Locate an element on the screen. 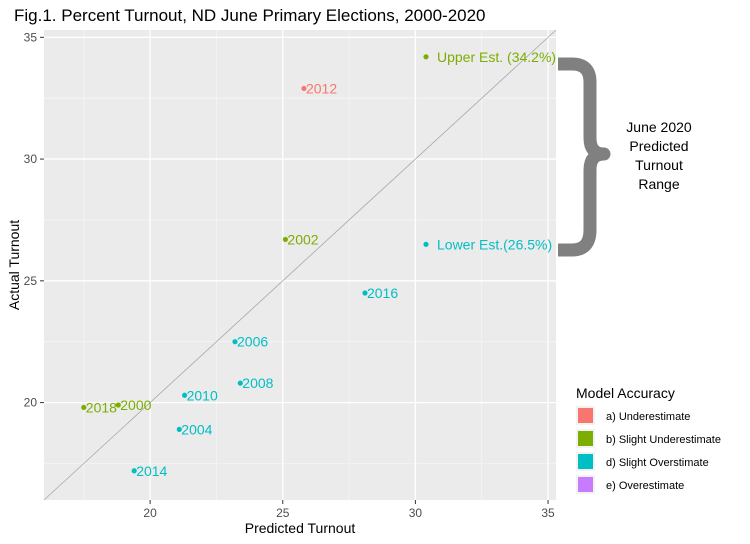 This screenshot has height=544, width=750. point-label: 2002 is located at coordinates (302, 239).